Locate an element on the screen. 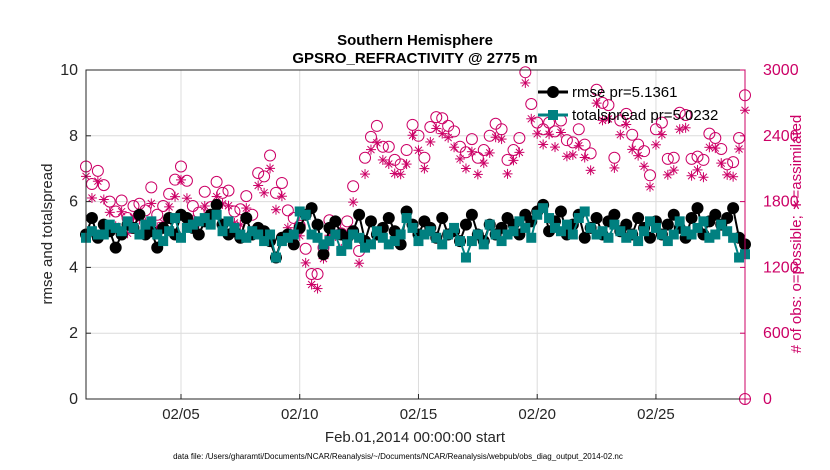 The width and height of the screenshot is (830, 470). y-right-tick-label: 1200 is located at coordinates (781, 267).